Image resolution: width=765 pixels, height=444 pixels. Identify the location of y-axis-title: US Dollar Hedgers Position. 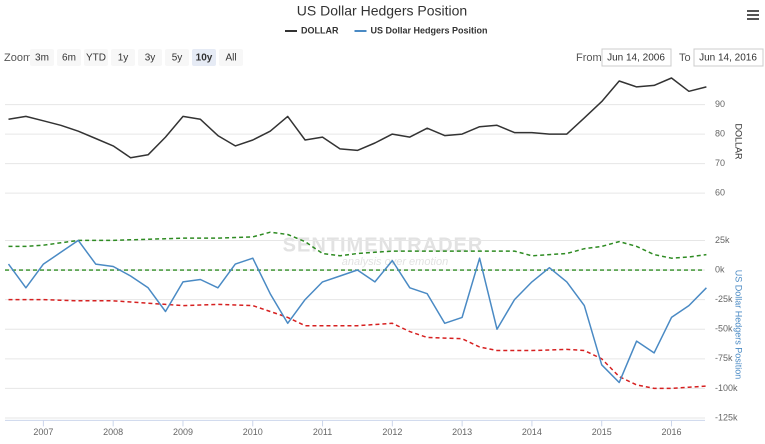
(739, 325).